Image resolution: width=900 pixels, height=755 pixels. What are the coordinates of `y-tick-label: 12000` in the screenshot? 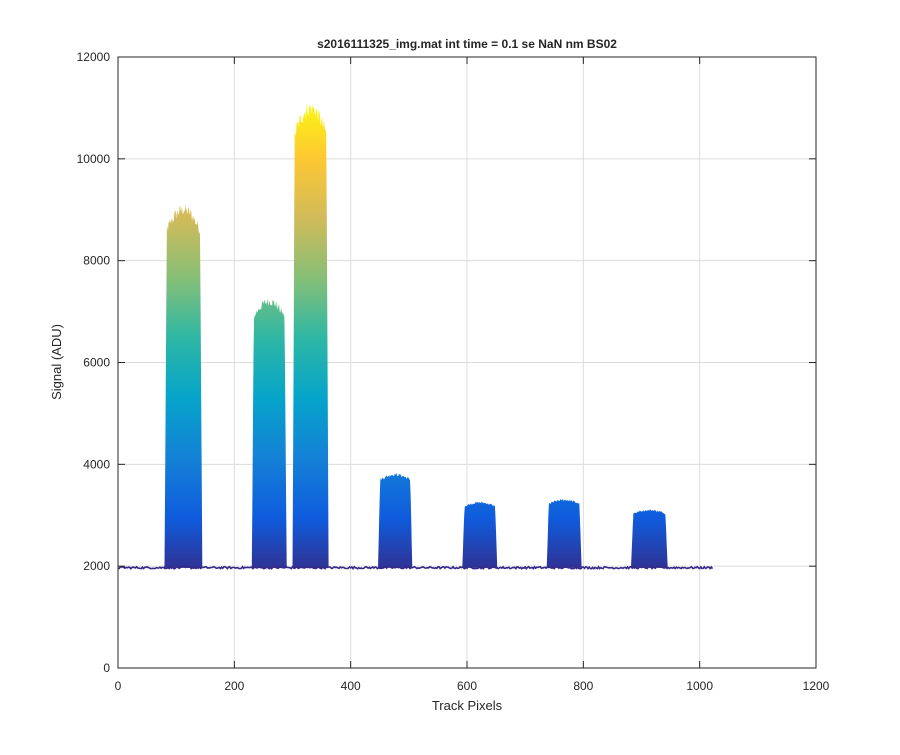 It's located at (94, 57).